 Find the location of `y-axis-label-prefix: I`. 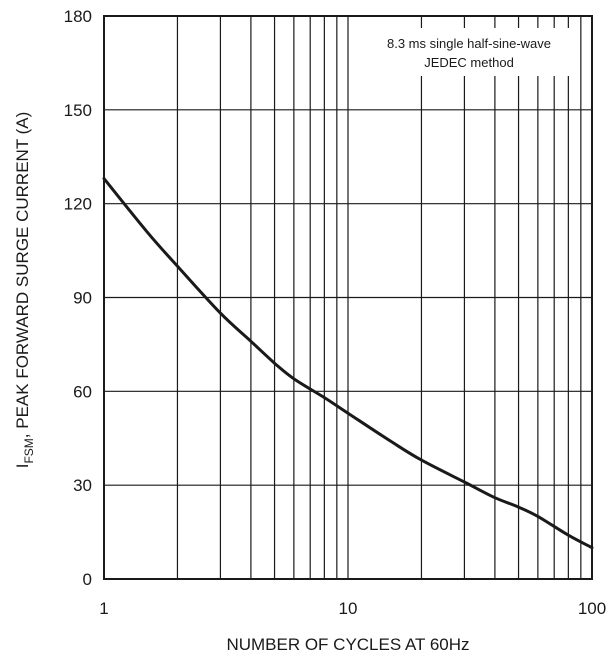

y-axis-label-prefix: I is located at coordinates (22, 466).